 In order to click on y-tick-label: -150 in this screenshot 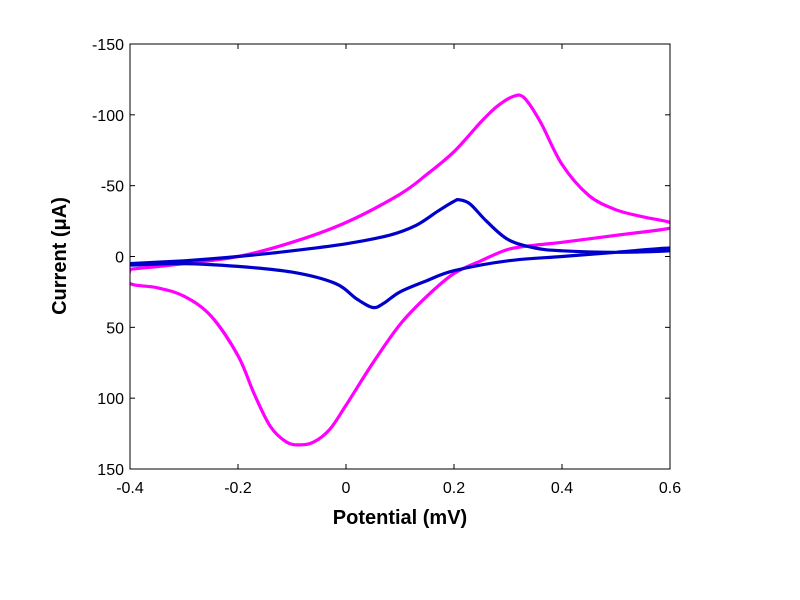, I will do `click(108, 45)`.